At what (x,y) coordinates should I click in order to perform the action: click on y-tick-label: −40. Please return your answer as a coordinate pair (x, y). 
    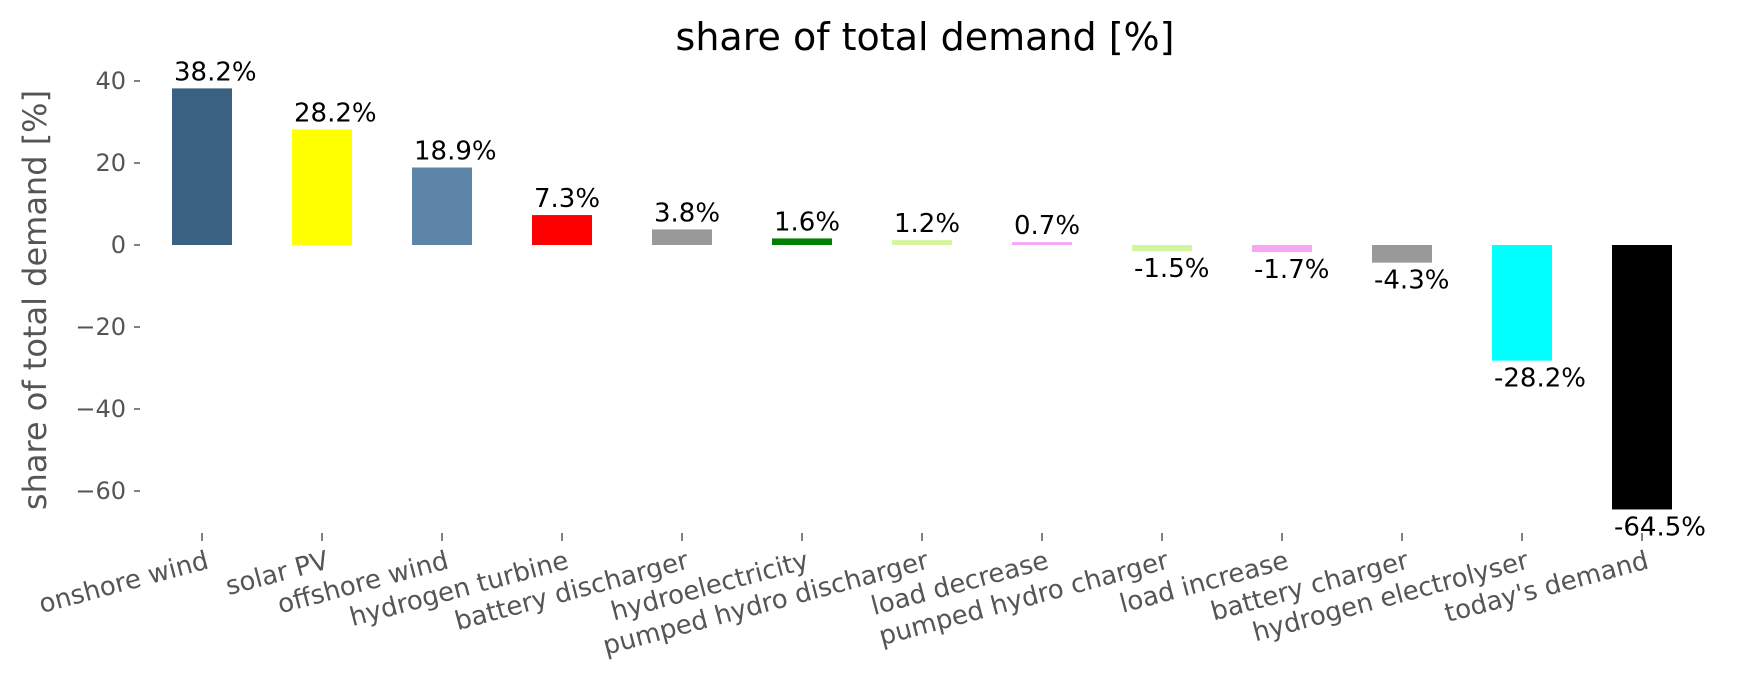
    Looking at the image, I should click on (100, 409).